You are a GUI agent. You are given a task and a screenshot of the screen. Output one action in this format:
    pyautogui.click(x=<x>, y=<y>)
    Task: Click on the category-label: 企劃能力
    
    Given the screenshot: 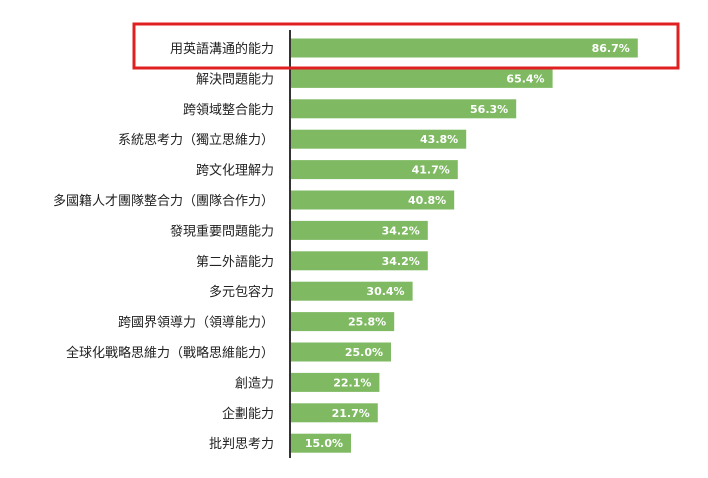 What is the action you would take?
    pyautogui.click(x=248, y=414)
    